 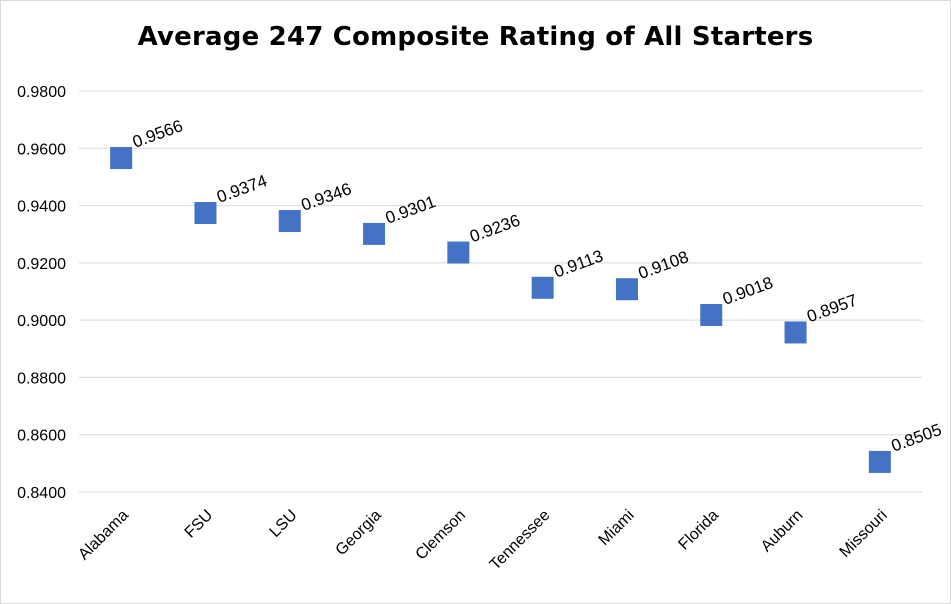 What do you see at coordinates (698, 530) in the screenshot?
I see `x-tick-label: Florida` at bounding box center [698, 530].